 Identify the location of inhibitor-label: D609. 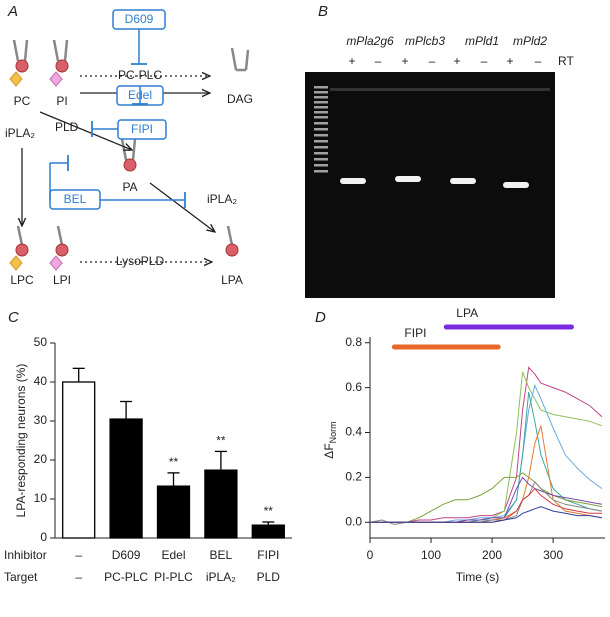
(139, 19).